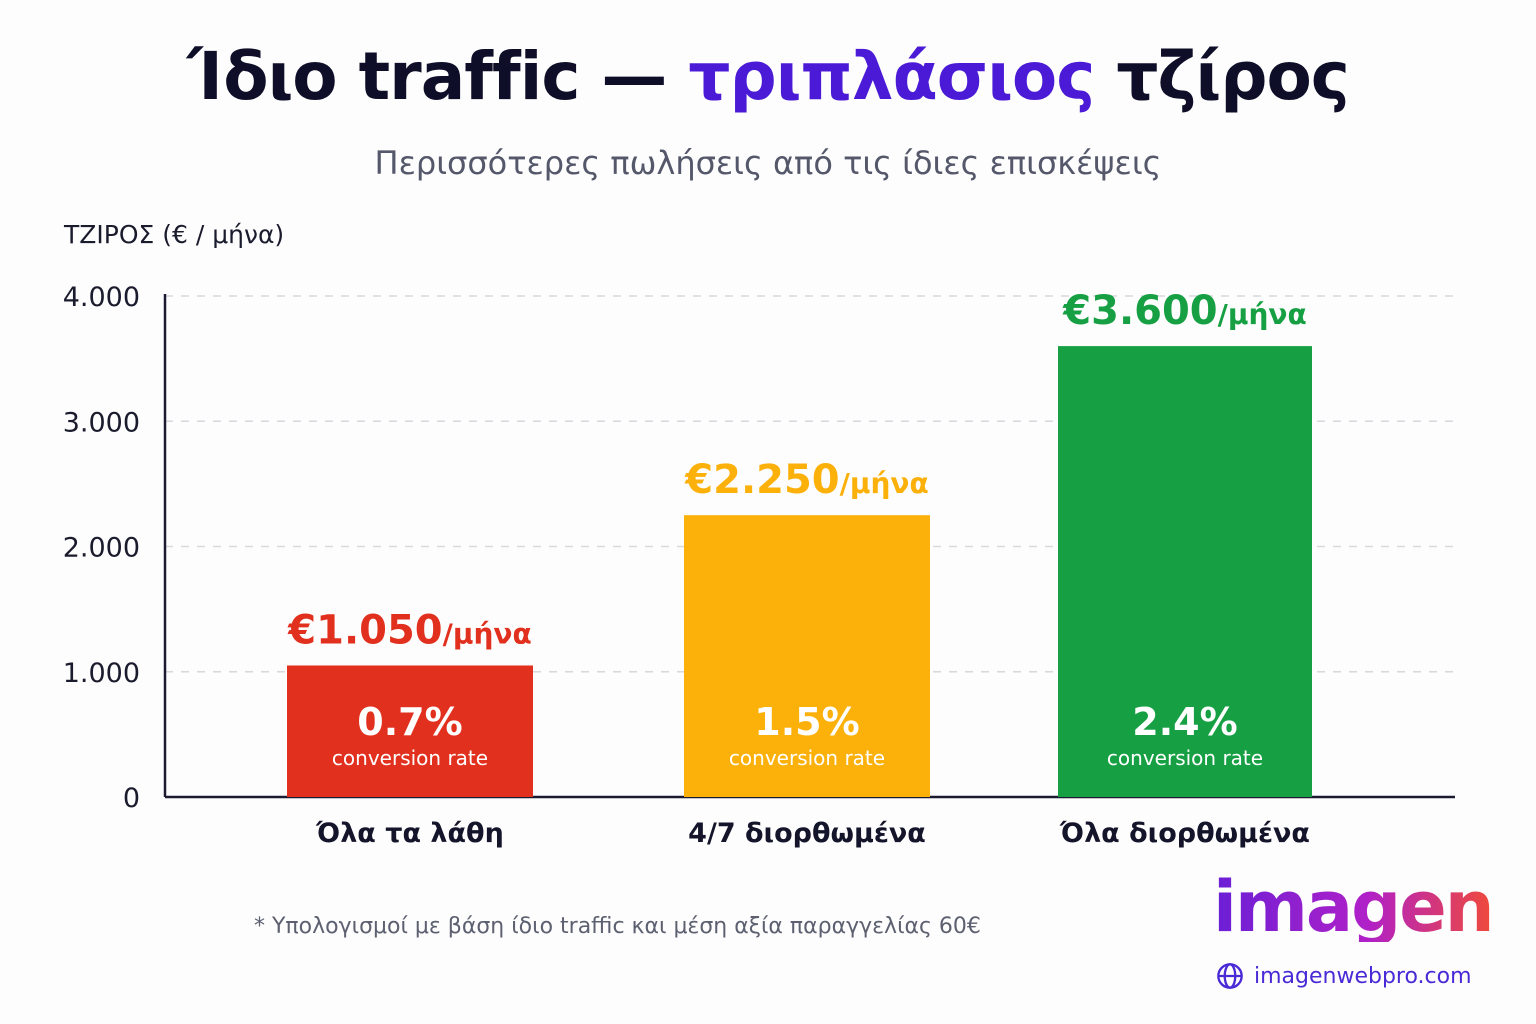 Image resolution: width=1536 pixels, height=1024 pixels. I want to click on bar-value-amount: €3.600, so click(1139, 311).